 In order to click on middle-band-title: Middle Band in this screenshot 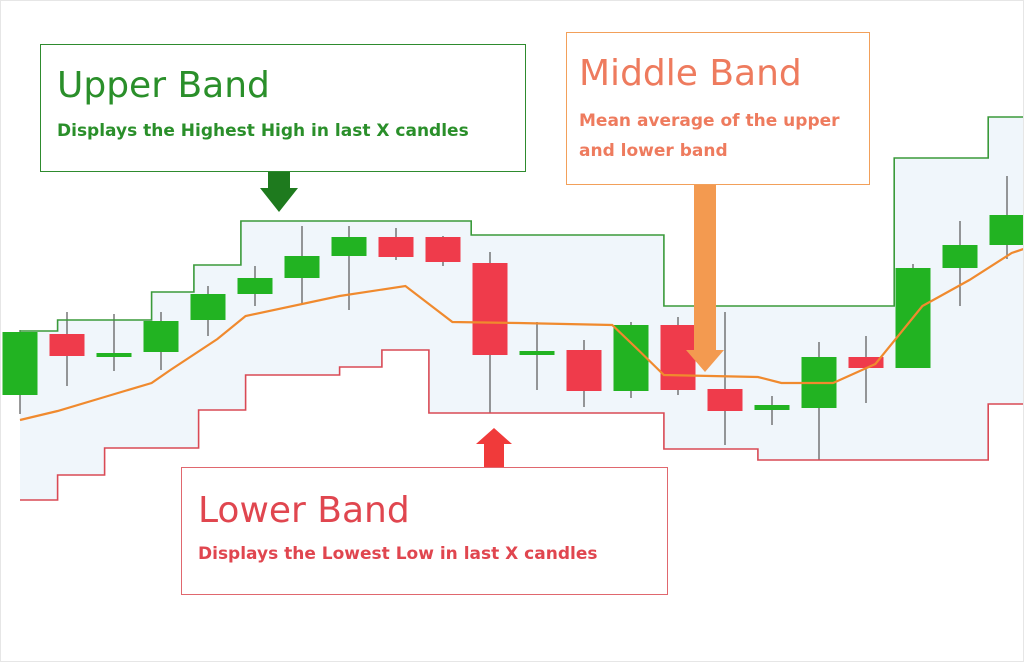, I will do `click(690, 73)`.